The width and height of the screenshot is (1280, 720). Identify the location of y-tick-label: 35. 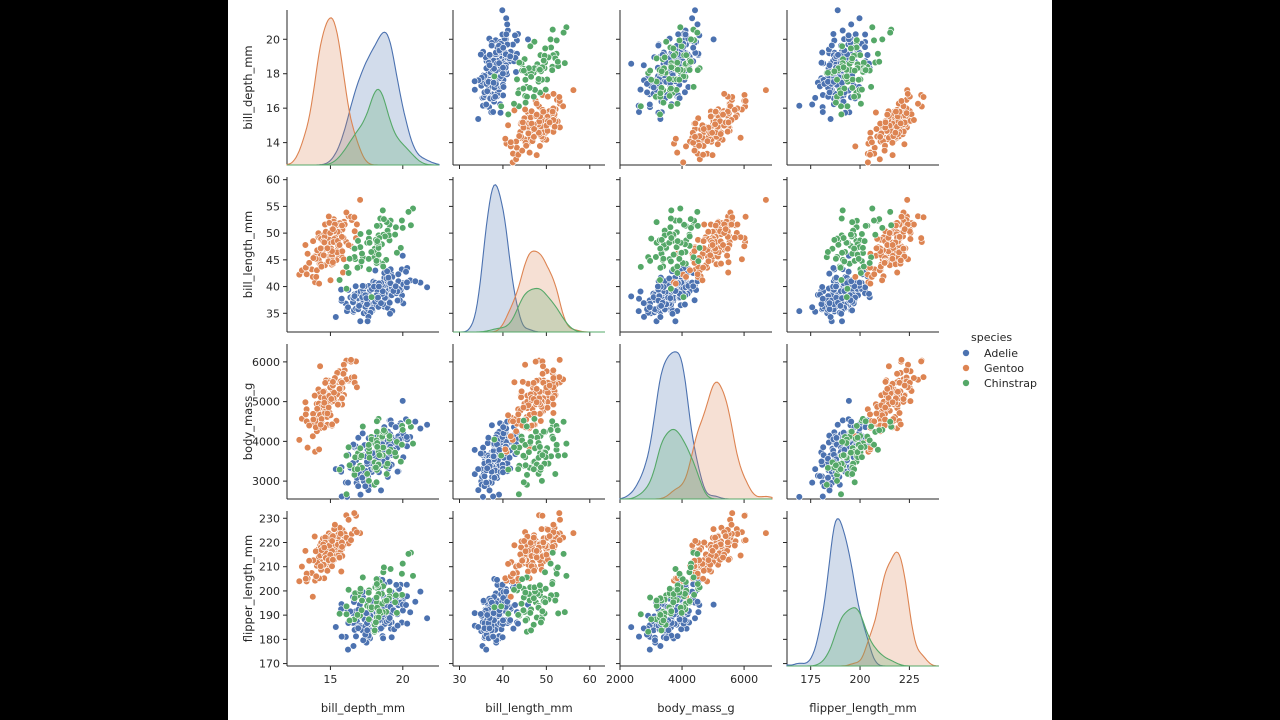
(273, 313).